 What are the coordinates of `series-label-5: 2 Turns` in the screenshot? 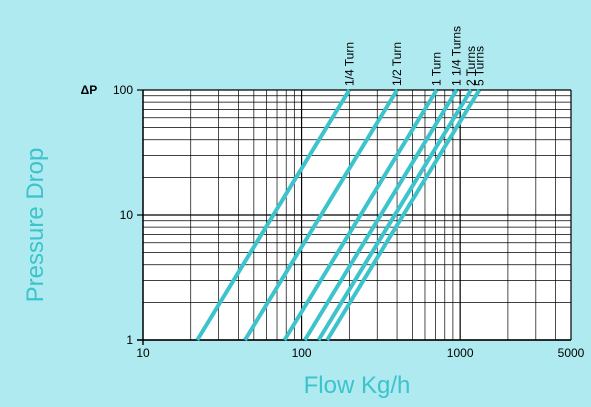 It's located at (471, 66).